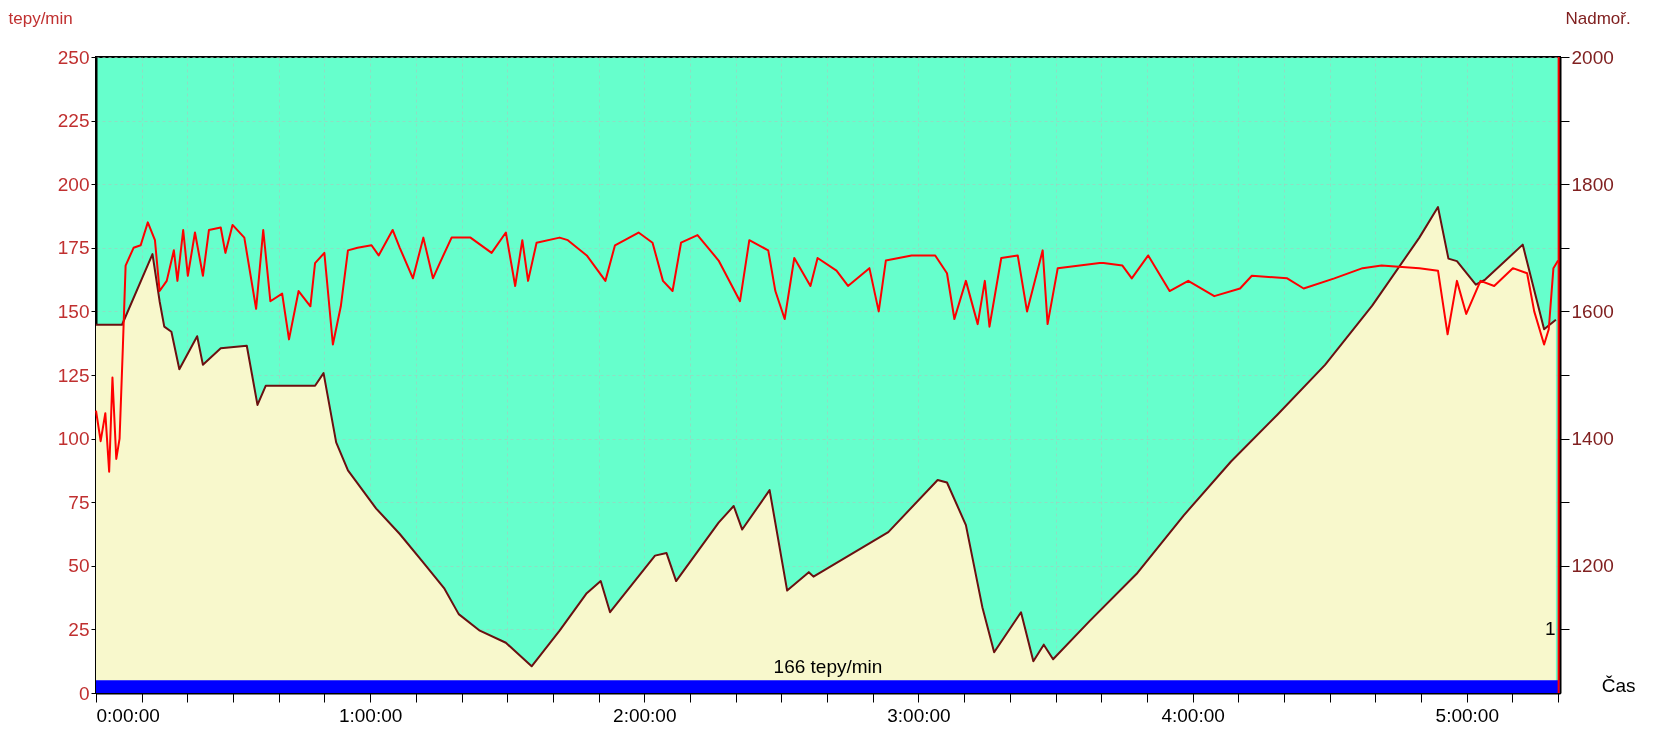  Describe the element at coordinates (128, 715) in the screenshot. I see `x-tick-label: 0:00:00` at that location.